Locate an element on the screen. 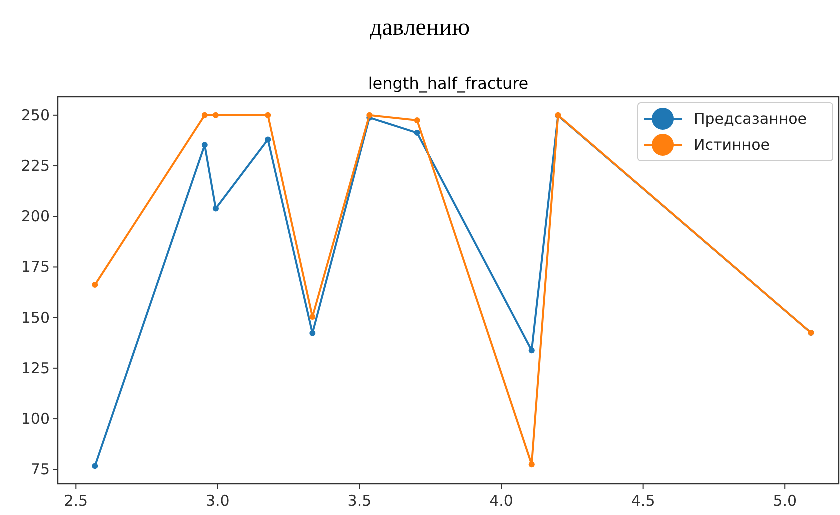 The height and width of the screenshot is (515, 840). x-tick-label: 4.0 is located at coordinates (502, 501).